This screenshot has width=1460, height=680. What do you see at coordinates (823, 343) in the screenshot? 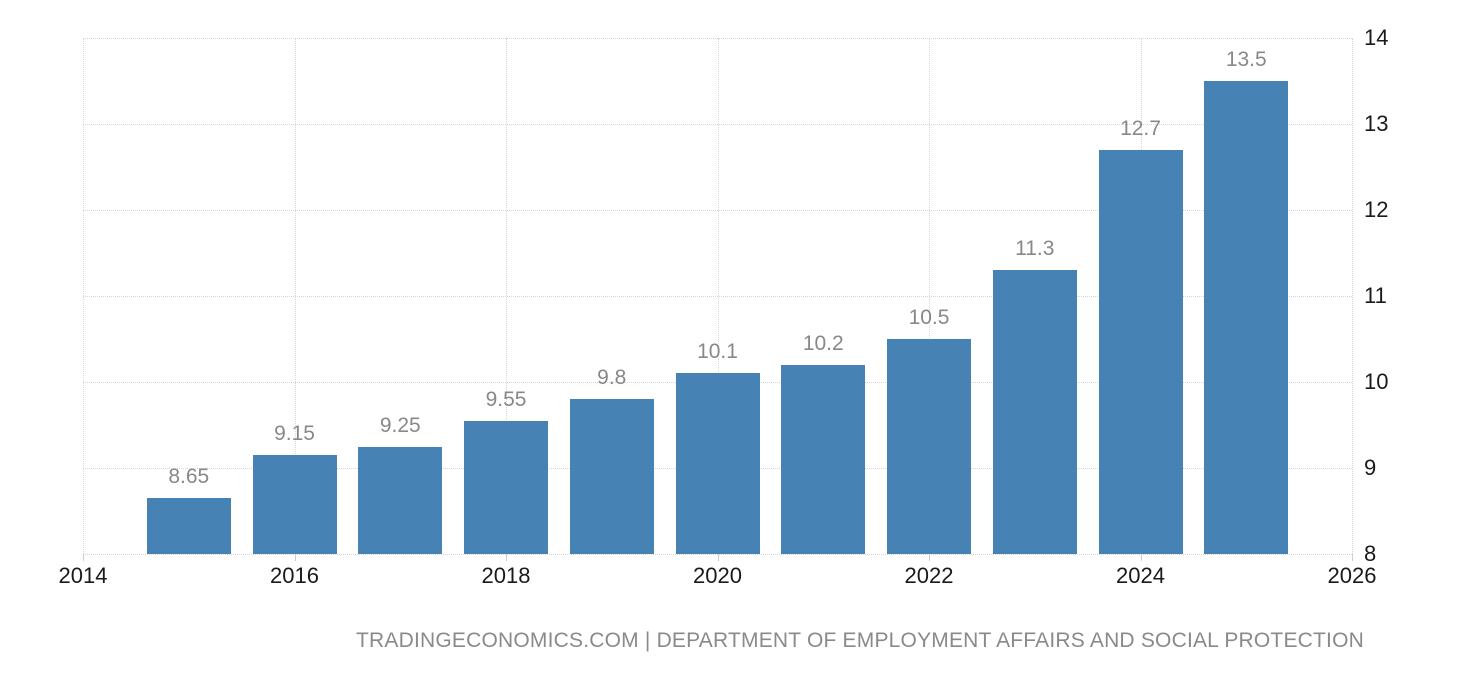
I see `bar-value-label: 10.2` at bounding box center [823, 343].